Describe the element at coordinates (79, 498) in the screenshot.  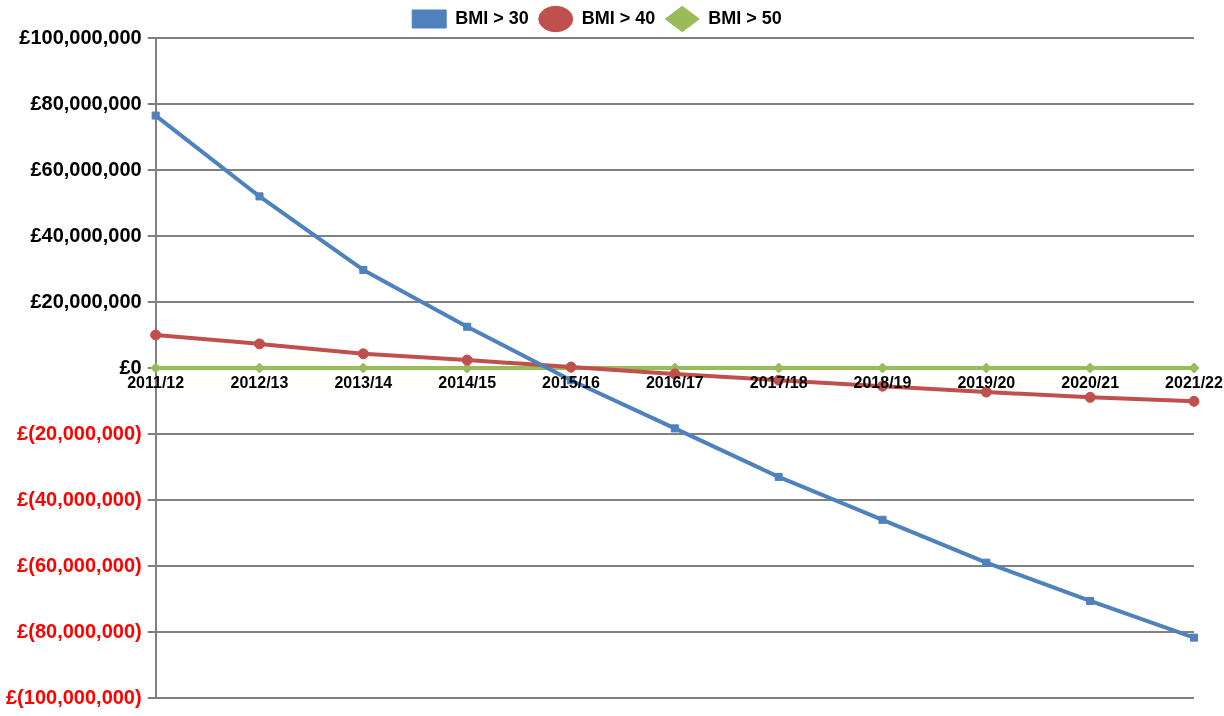
I see `y-tick-label: £(40,000,000)` at that location.